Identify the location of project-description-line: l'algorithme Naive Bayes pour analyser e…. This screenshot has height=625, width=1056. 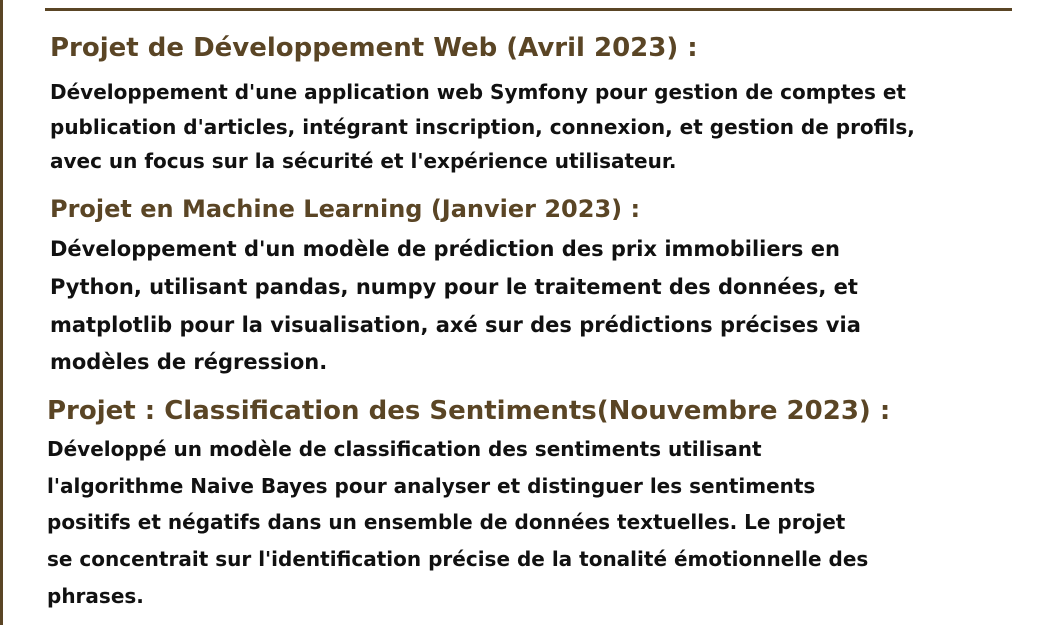
(431, 486).